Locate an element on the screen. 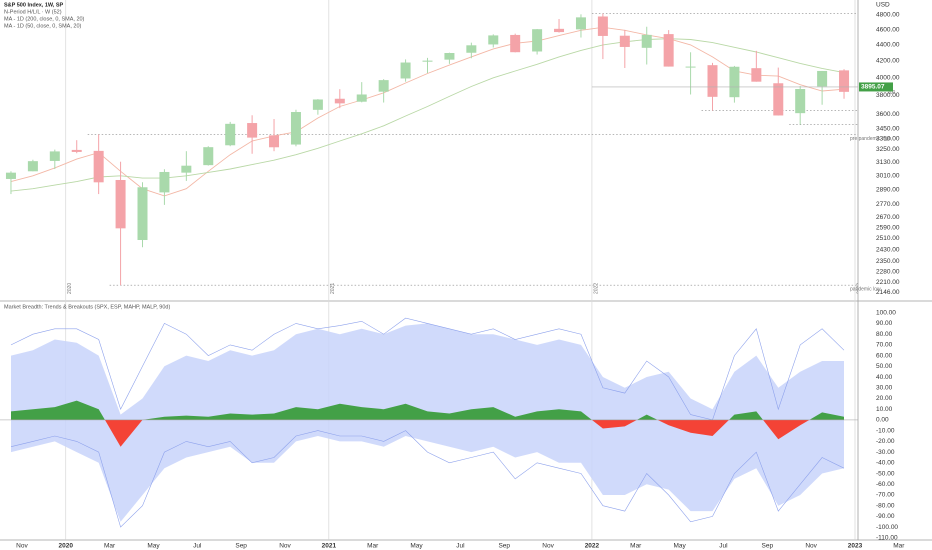  year-marker: 2020 is located at coordinates (70, 288).